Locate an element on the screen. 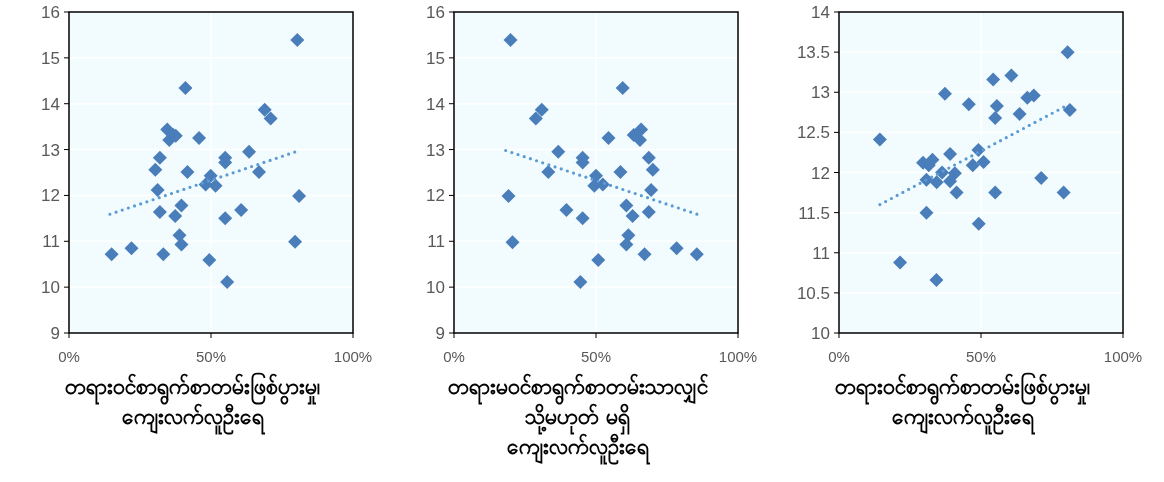 The image size is (1164, 482). y-tick-label: 13.5 is located at coordinates (813, 53).